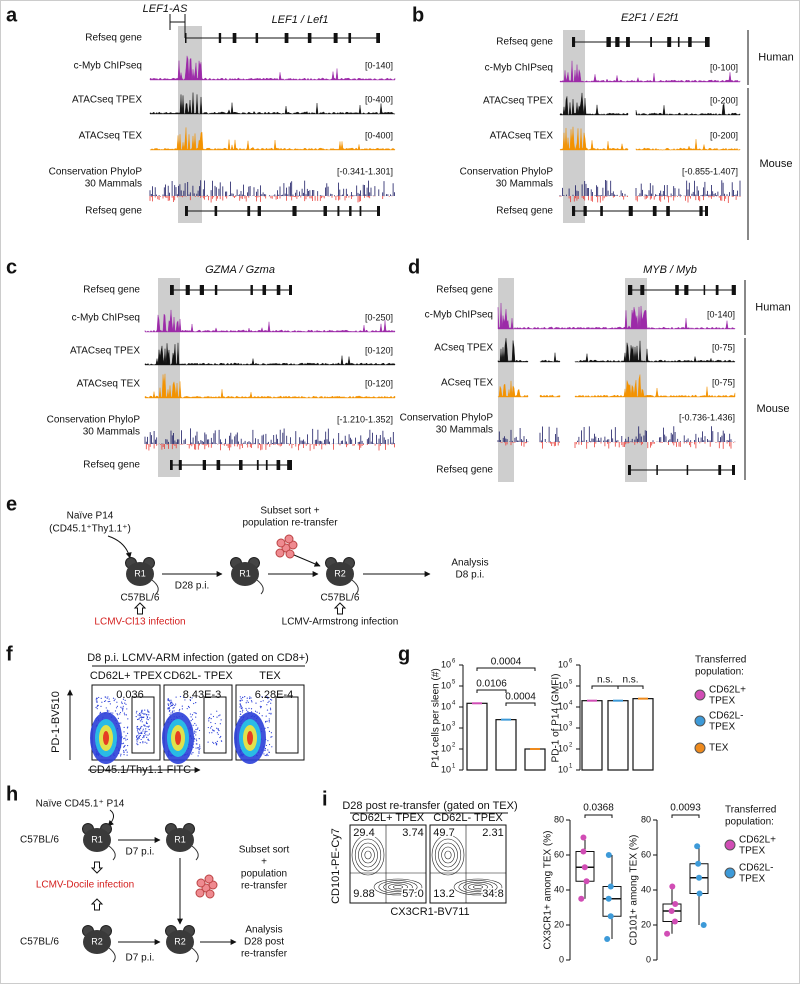 The width and height of the screenshot is (800, 984). Describe the element at coordinates (418, 15) in the screenshot. I see `panel-letter: b` at that location.